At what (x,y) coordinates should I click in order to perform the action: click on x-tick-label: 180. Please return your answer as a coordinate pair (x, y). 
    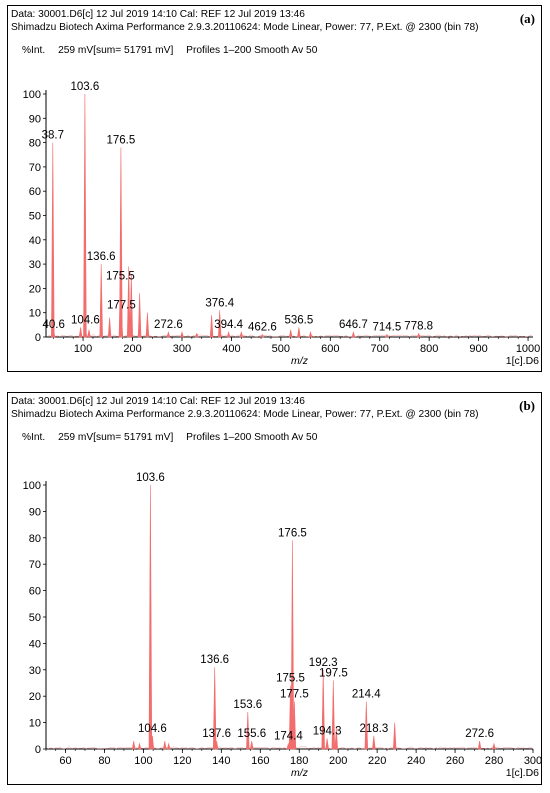
    Looking at the image, I should click on (299, 761).